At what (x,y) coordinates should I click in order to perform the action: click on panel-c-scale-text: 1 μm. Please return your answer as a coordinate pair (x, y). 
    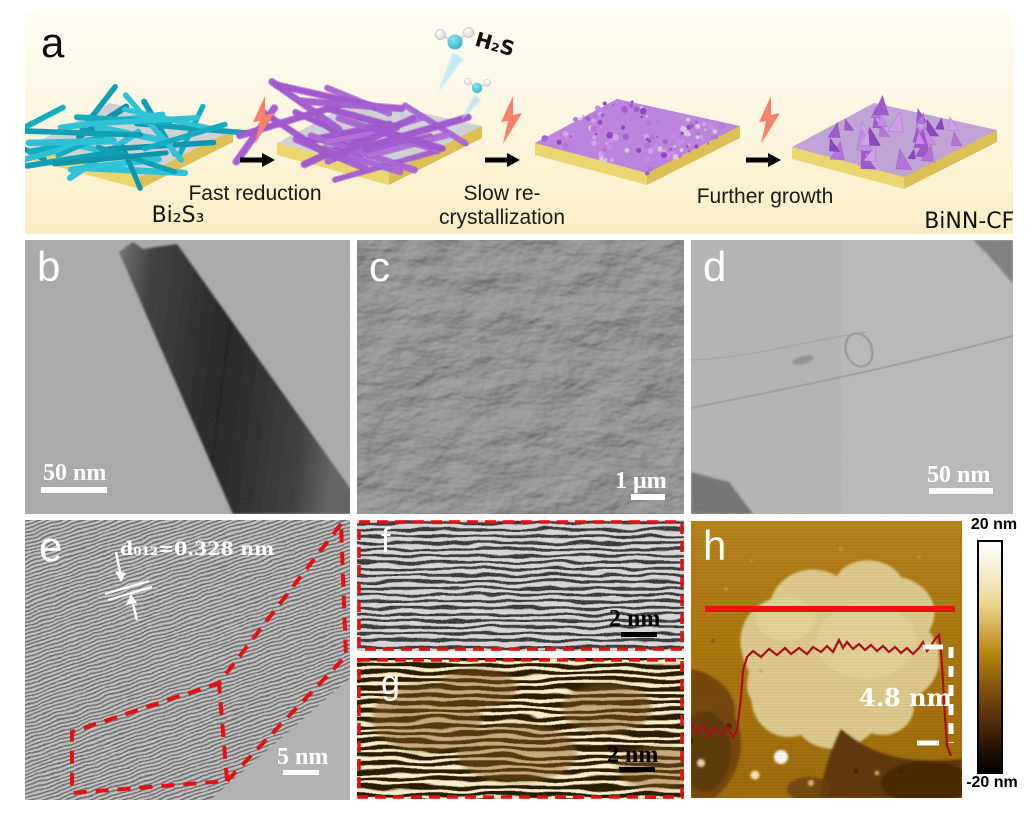
    Looking at the image, I should click on (641, 481).